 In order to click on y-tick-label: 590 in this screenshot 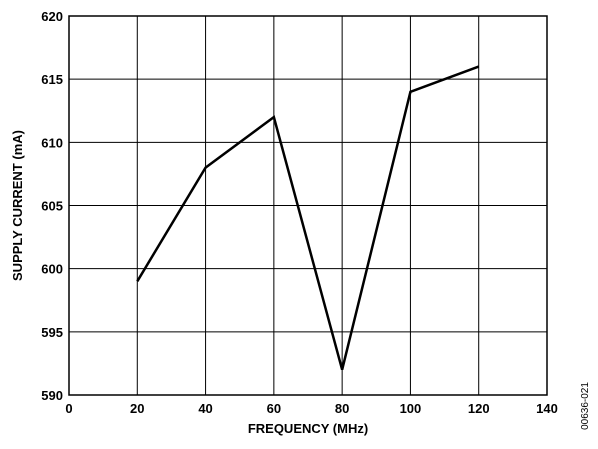, I will do `click(52, 395)`.